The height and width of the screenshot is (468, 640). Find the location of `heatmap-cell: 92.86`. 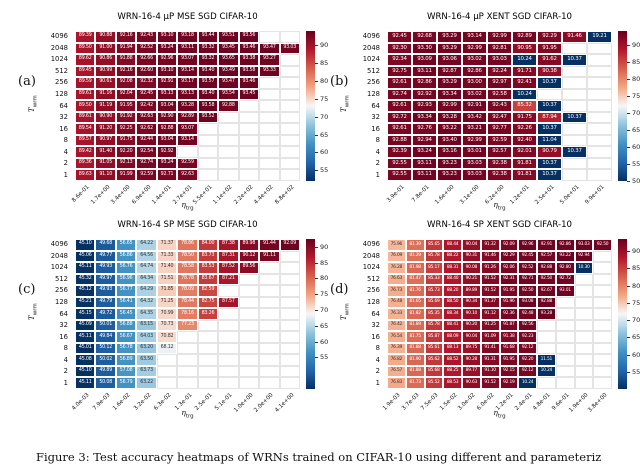

heatmap-cell: 92.86 is located at coordinates (424, 83).